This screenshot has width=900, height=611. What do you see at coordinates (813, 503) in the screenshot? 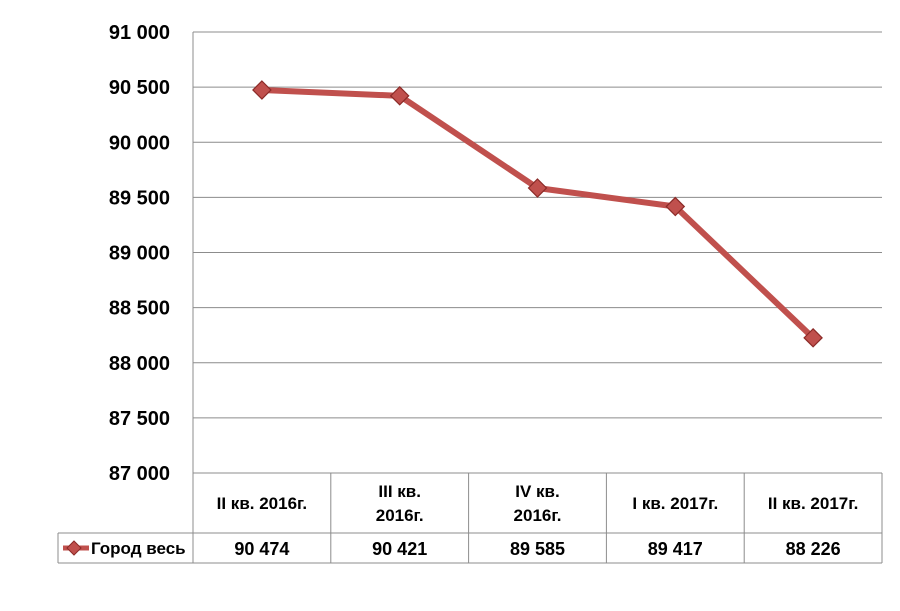
I see `category-label: II кв. 2017г.` at bounding box center [813, 503].